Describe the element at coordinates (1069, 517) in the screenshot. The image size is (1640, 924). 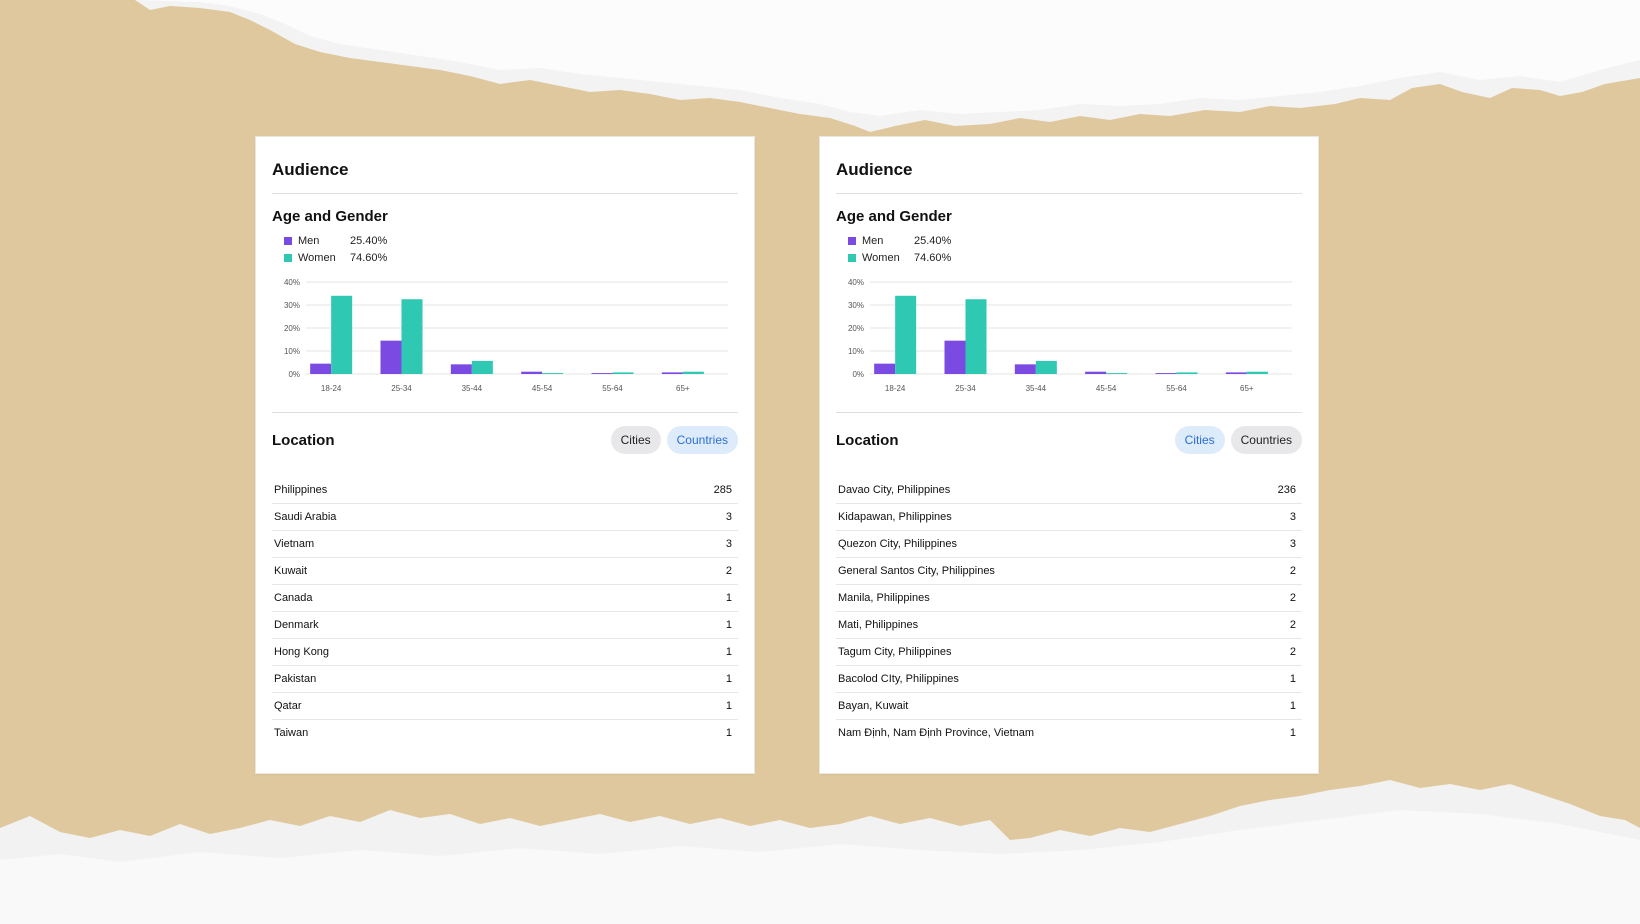
I see `list-item: Kidapawan, Philippines 3` at that location.